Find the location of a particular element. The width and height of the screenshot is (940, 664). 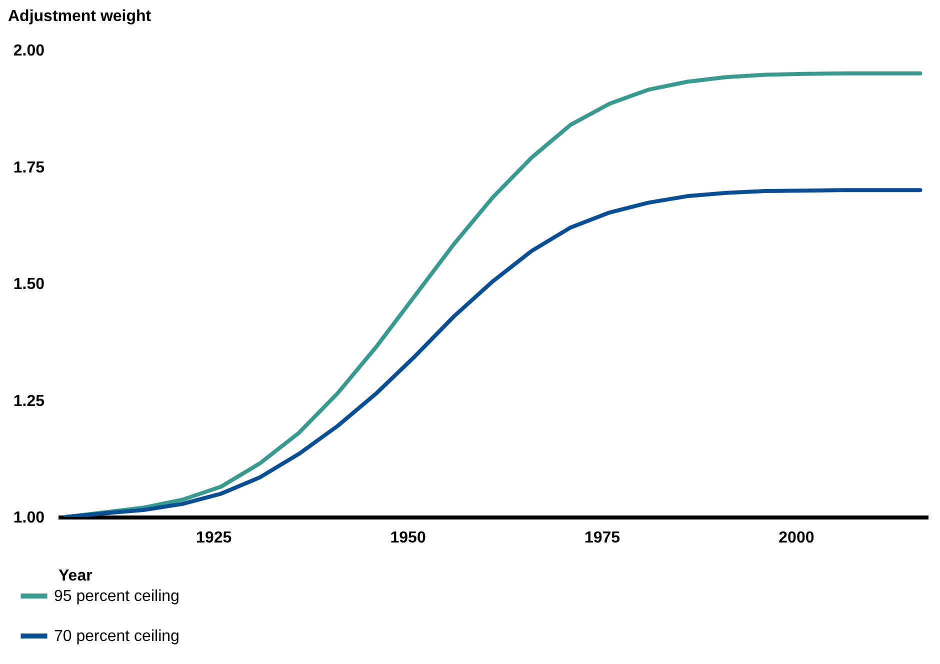

x-tick-label: 1950 is located at coordinates (408, 538).